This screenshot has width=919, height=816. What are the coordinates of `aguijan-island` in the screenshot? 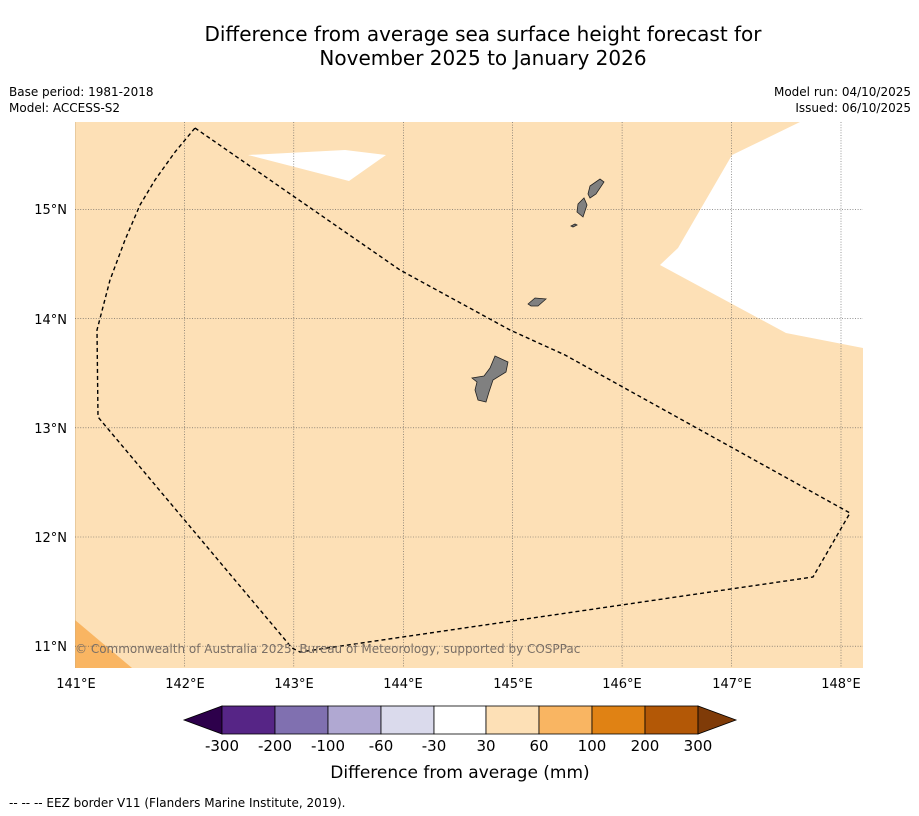 It's located at (574, 225).